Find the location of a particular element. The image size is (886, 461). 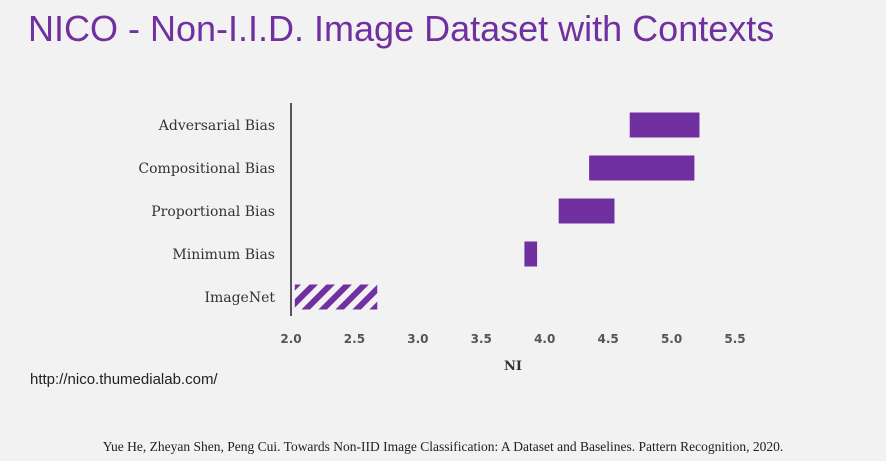

x-tick-label: 3.5 is located at coordinates (481, 339).